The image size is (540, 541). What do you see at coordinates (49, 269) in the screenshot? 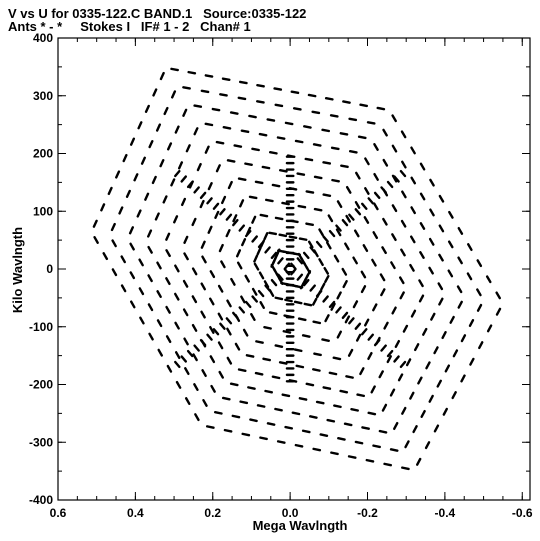
I see `y-tick-label: 0` at bounding box center [49, 269].